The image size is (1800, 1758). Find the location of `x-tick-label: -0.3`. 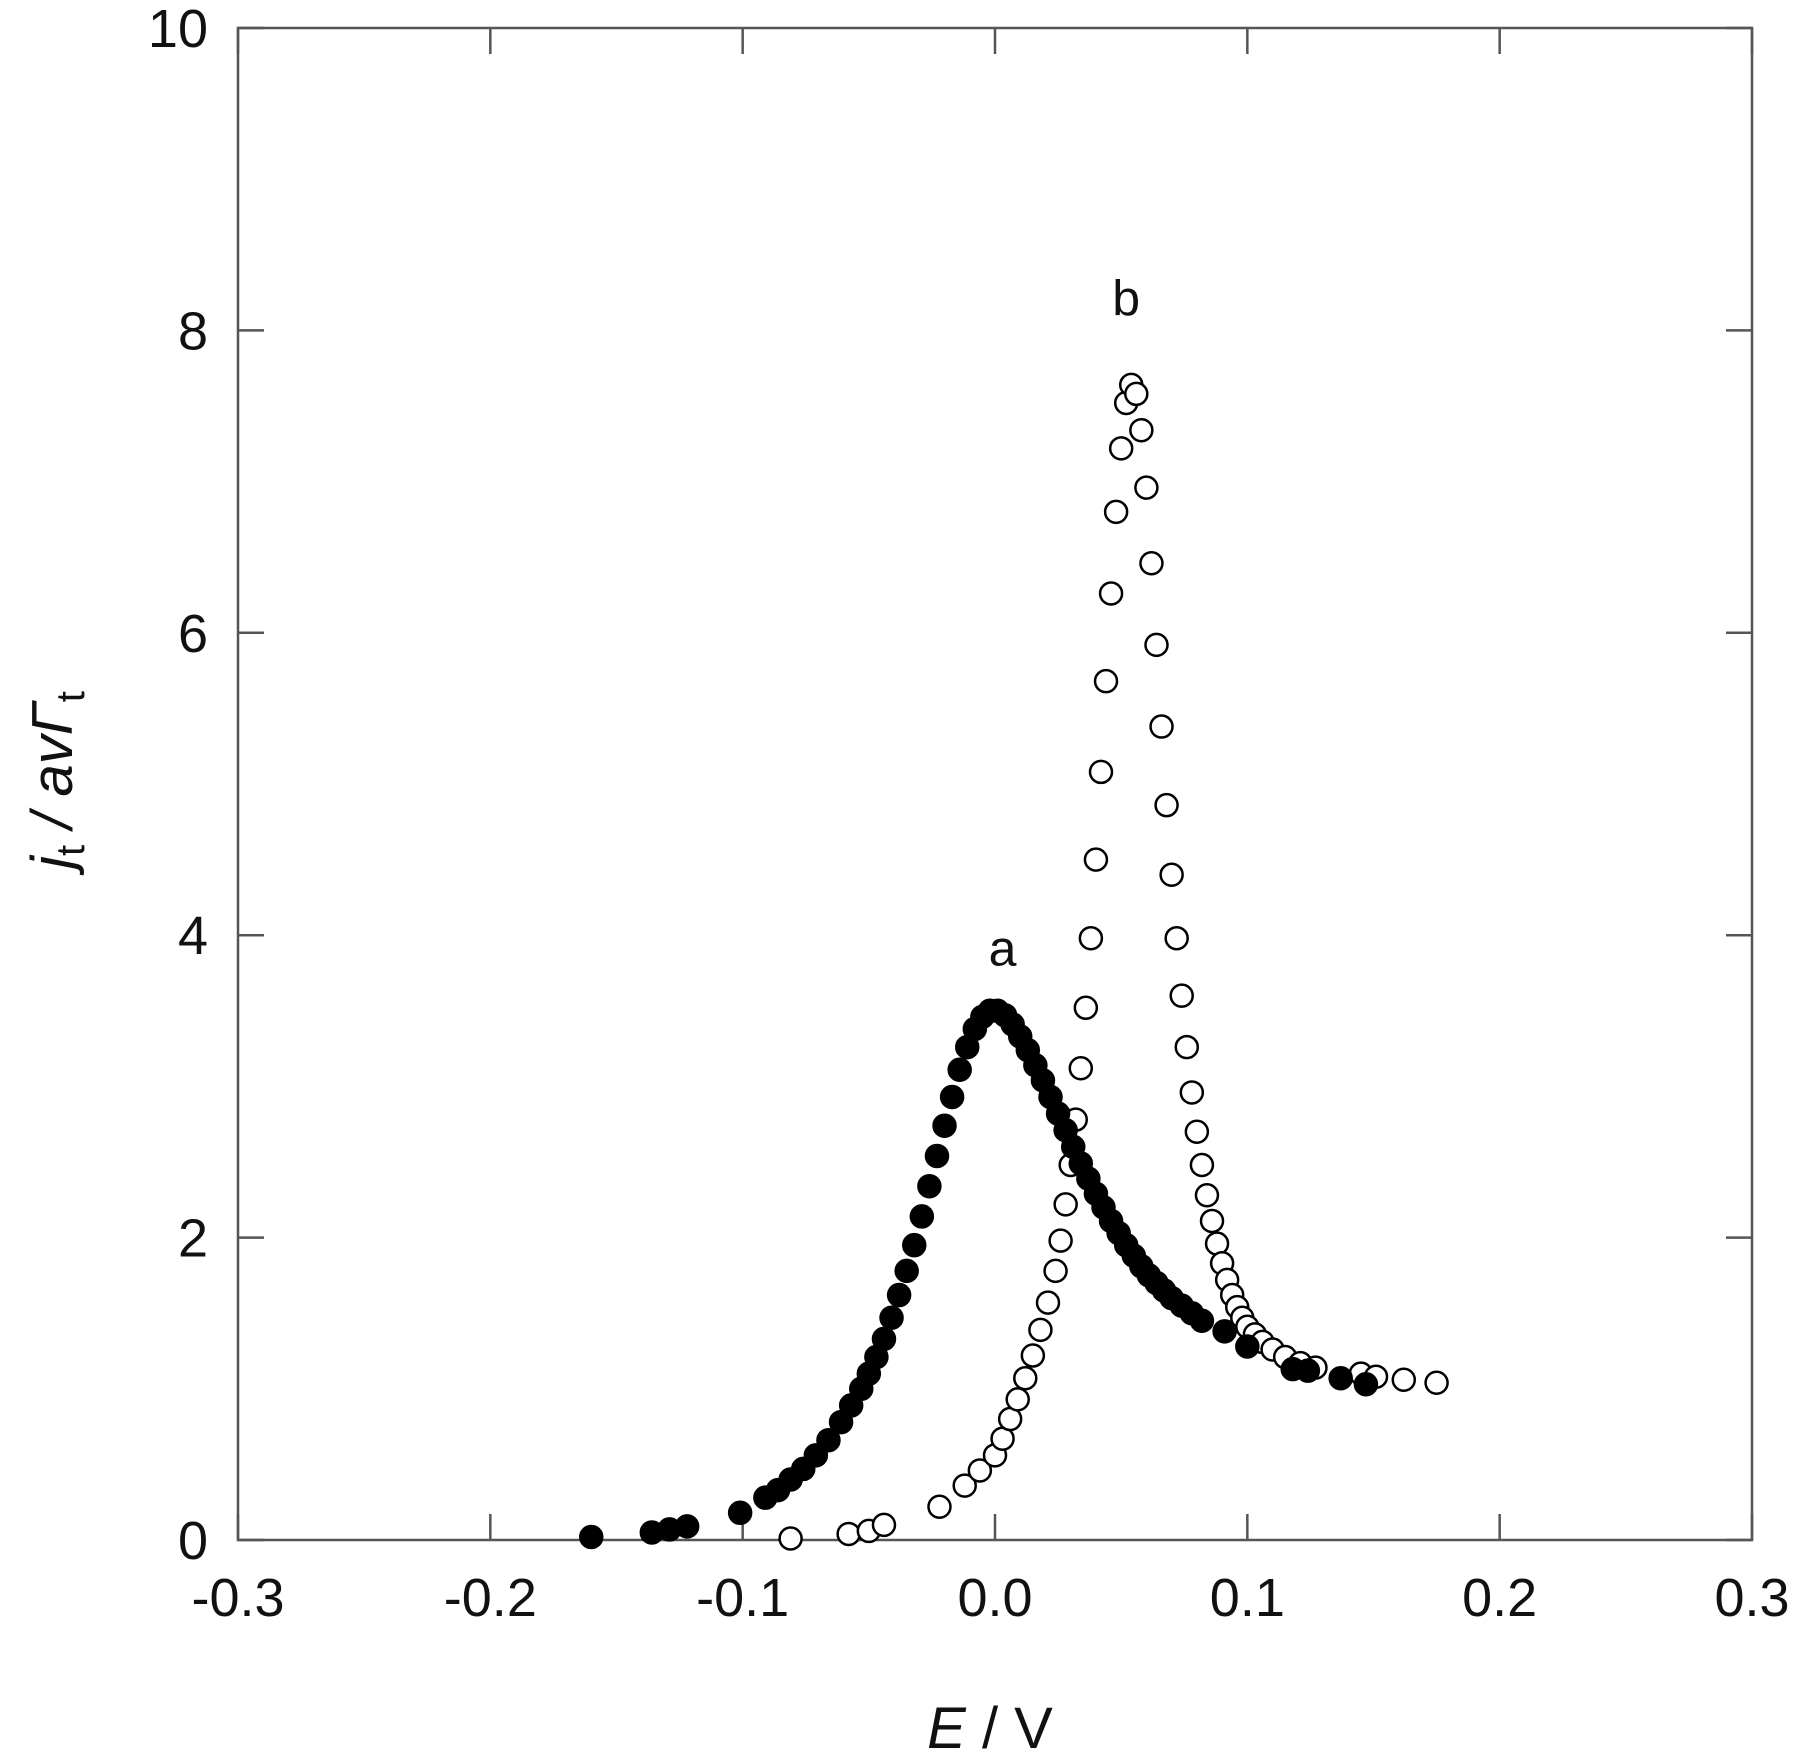

x-tick-label: -0.3 is located at coordinates (237, 1598).